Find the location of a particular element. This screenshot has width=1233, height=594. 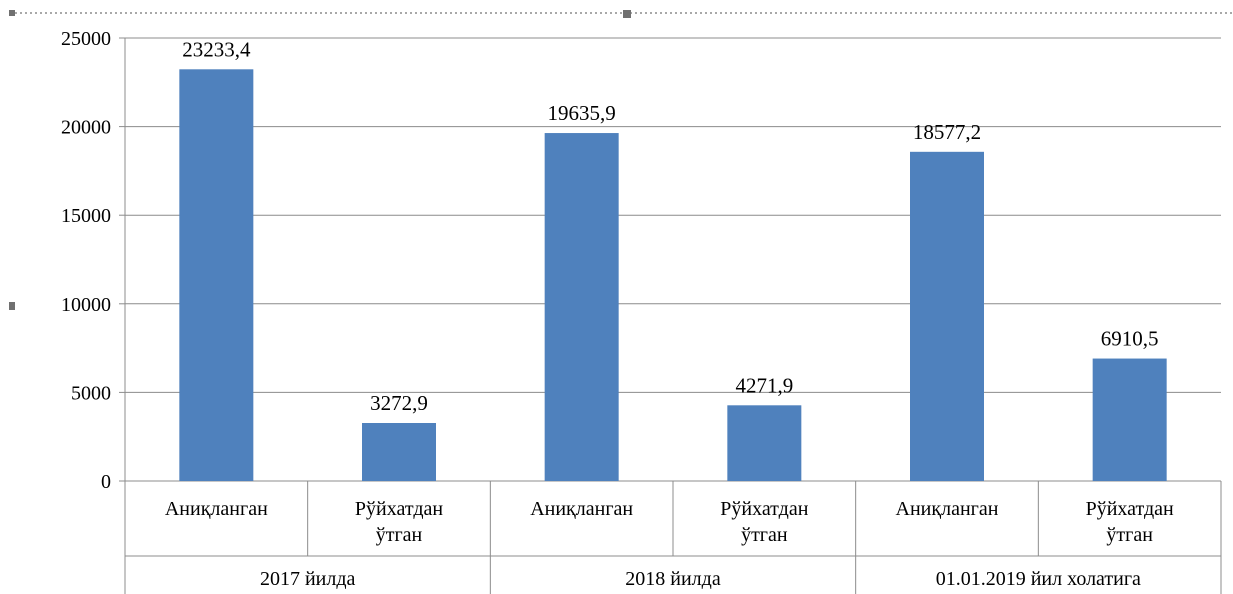

data-label: 19635,9 is located at coordinates (582, 113).